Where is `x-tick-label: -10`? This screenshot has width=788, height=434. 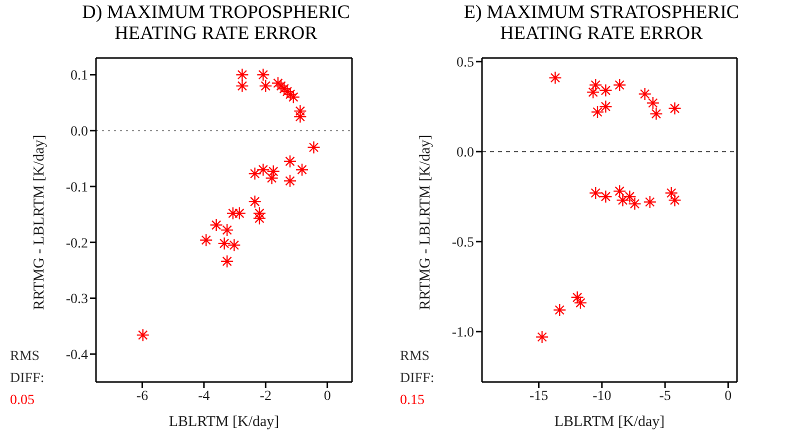
x-tick-label: -10 is located at coordinates (602, 396).